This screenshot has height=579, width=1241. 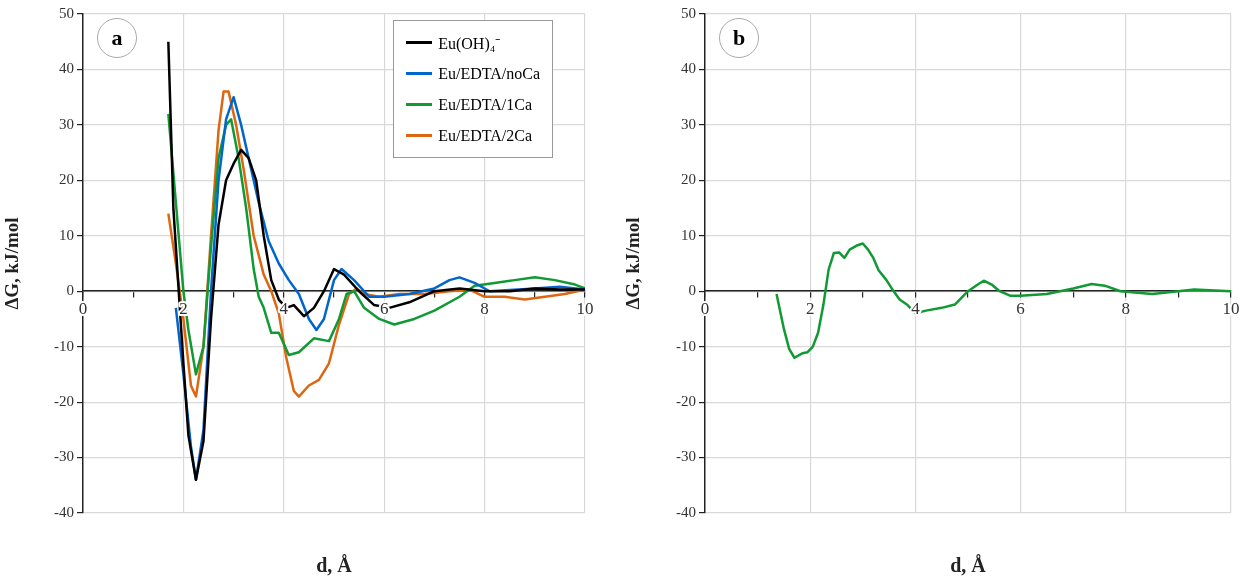 I want to click on x-tick-label: 6, so click(x=1020, y=309).